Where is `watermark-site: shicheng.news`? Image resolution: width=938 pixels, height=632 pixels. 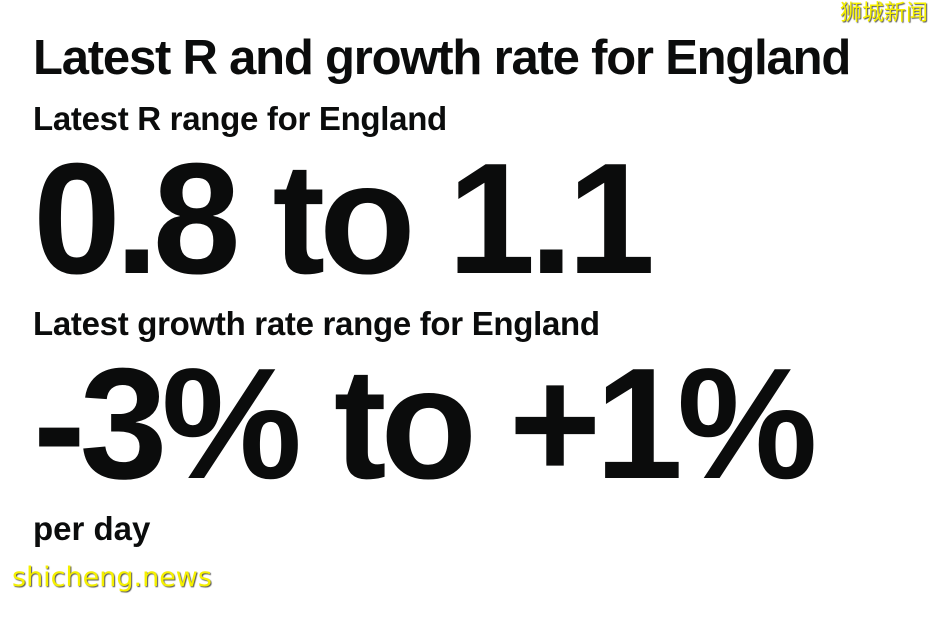 watermark-site: shicheng.news is located at coordinates (112, 577).